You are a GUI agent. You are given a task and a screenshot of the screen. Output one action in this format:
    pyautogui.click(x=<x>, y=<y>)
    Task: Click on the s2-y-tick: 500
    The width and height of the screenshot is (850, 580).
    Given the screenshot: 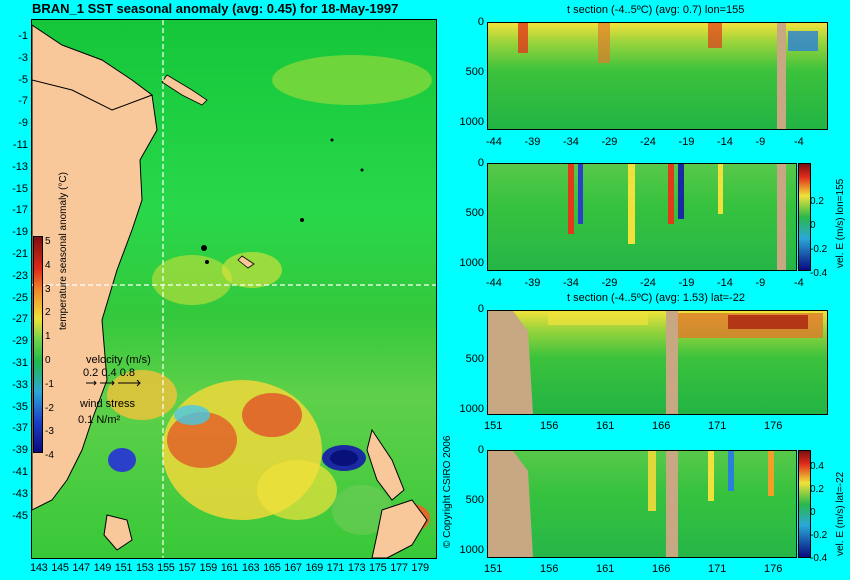 What is the action you would take?
    pyautogui.click(x=474, y=213)
    